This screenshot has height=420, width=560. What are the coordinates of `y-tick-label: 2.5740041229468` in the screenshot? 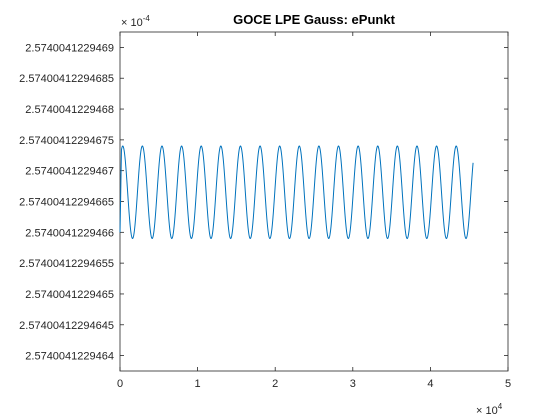 It's located at (69, 110).